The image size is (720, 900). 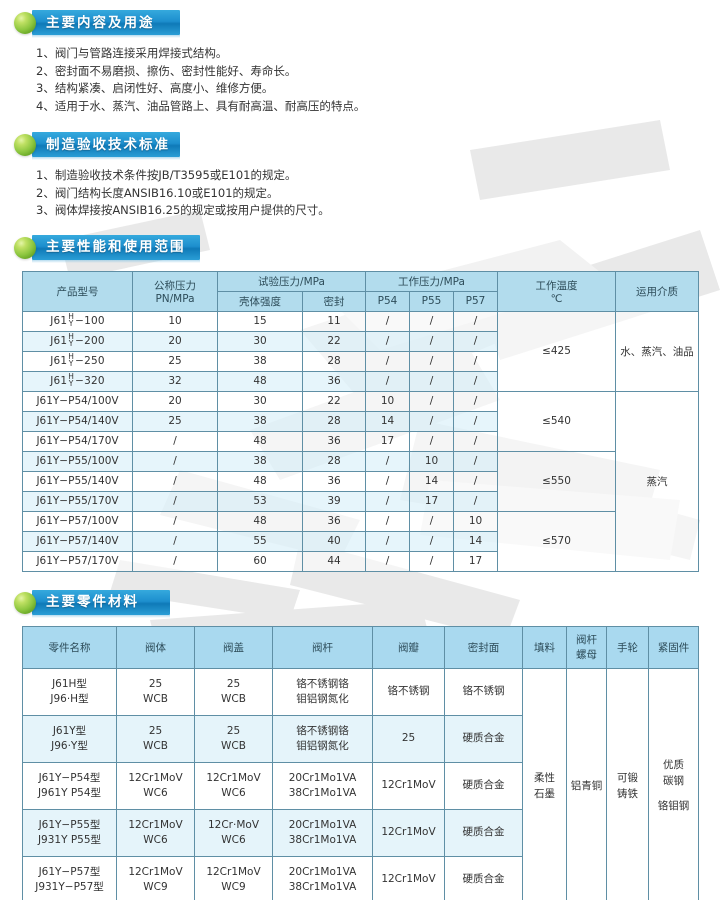 I want to click on list-item: 3、阀体焊接按ANSIB16.25的规定或按用户提供的尺寸。, so click(x=183, y=210).